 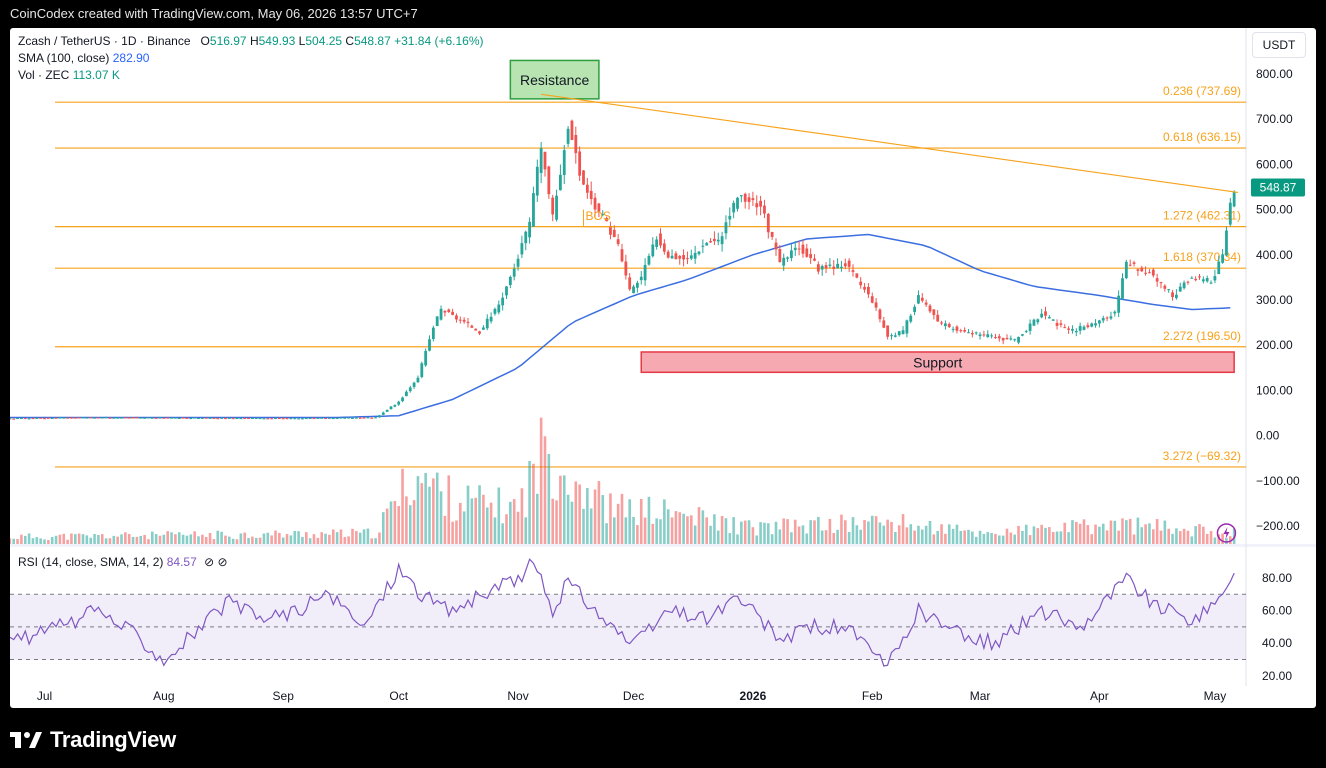 What do you see at coordinates (69, 75) in the screenshot?
I see `volume-legend: Vol · ZEC 113.07 K` at bounding box center [69, 75].